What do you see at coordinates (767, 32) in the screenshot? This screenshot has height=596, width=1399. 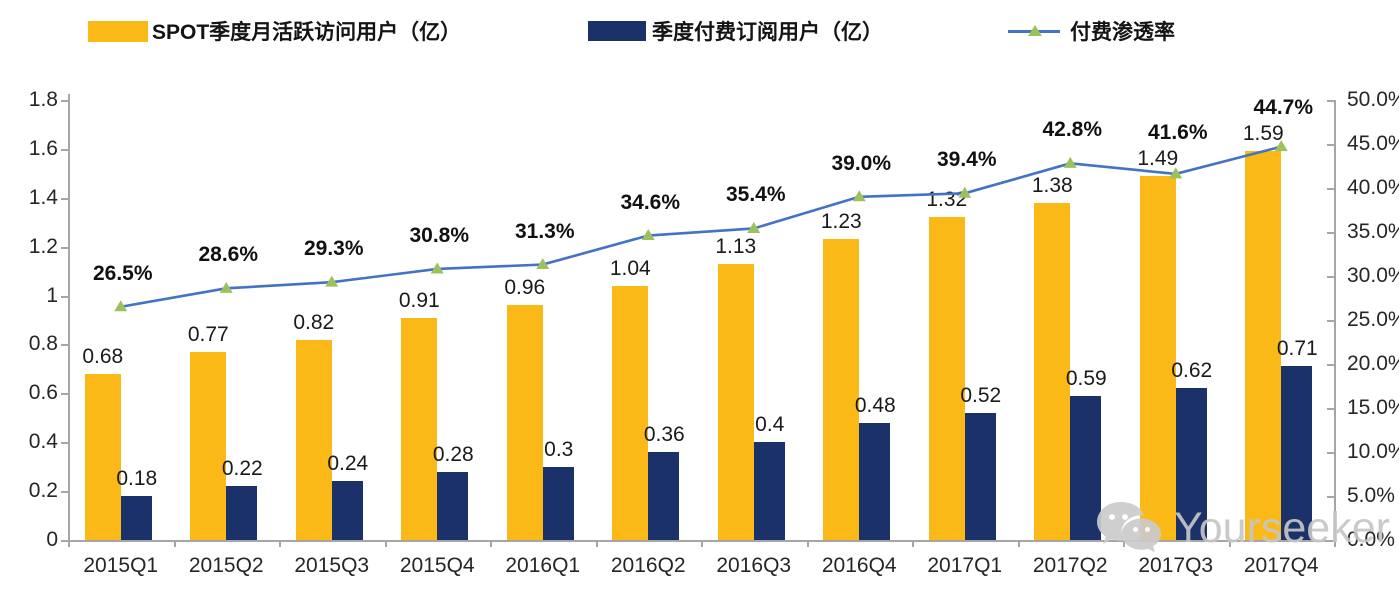 I see `legend-label-subscribers: 季度付费订阅用户（亿）` at bounding box center [767, 32].